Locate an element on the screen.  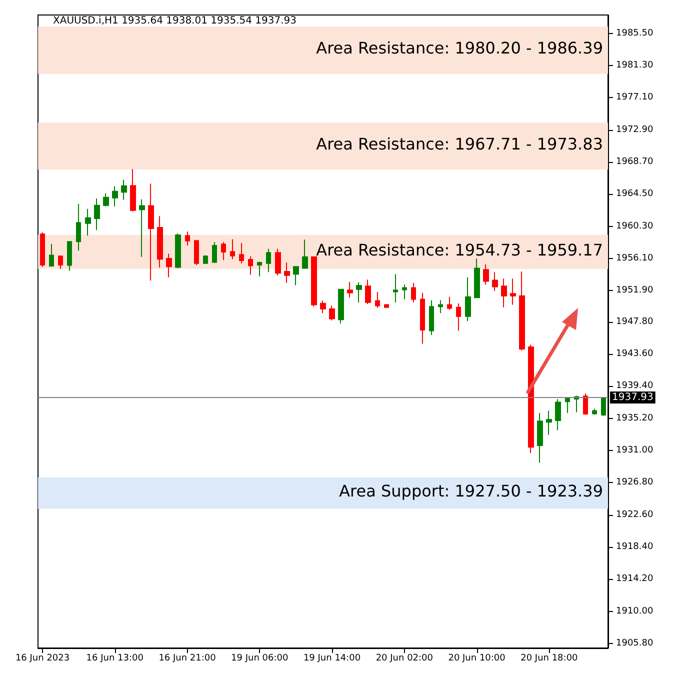
y-tick-label: 1910.00 is located at coordinates (635, 611).